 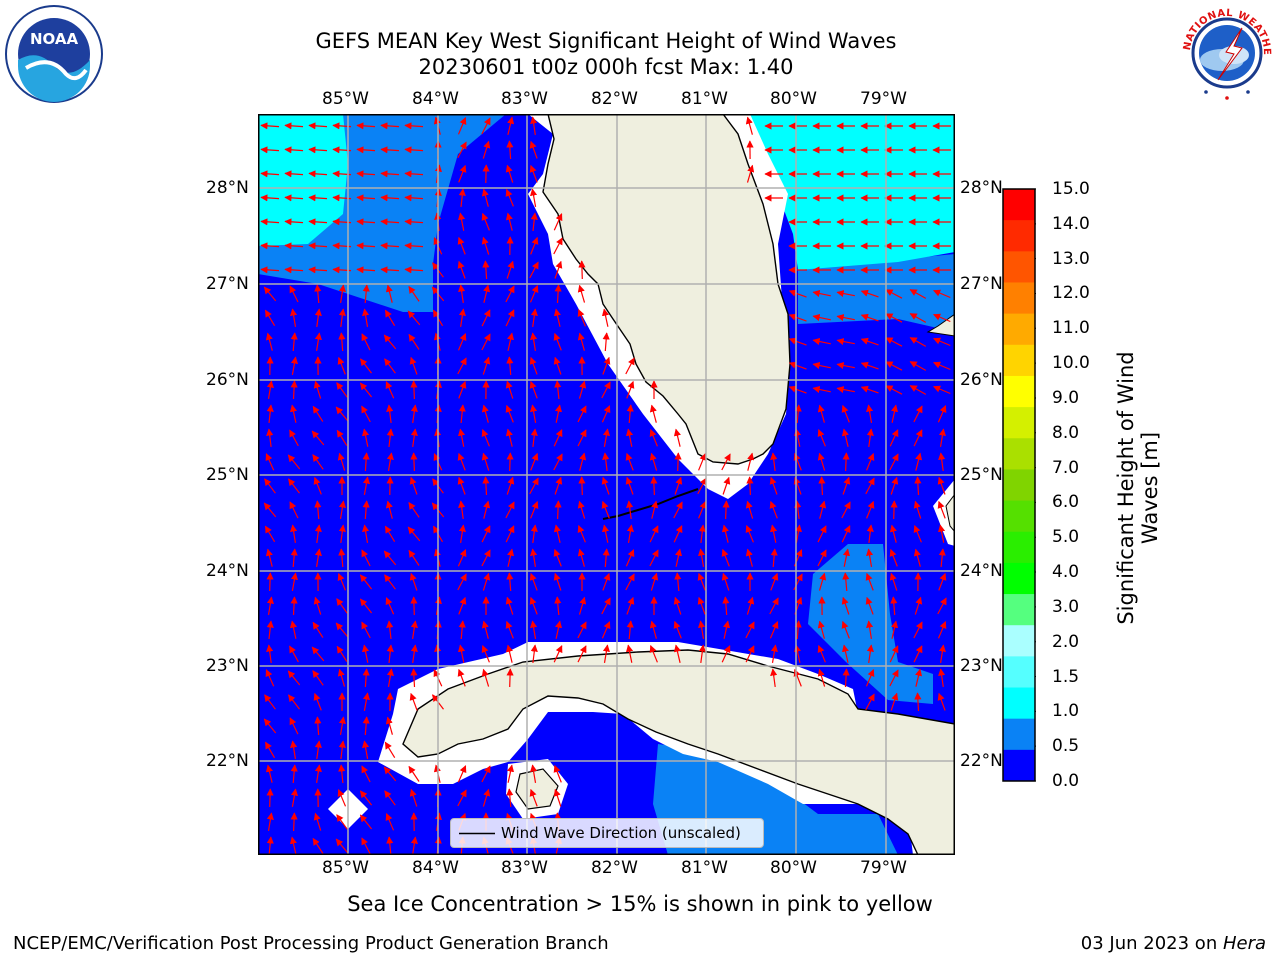 I want to click on footer-right: 03 Jun 2023 on Hera, so click(x=1173, y=943).